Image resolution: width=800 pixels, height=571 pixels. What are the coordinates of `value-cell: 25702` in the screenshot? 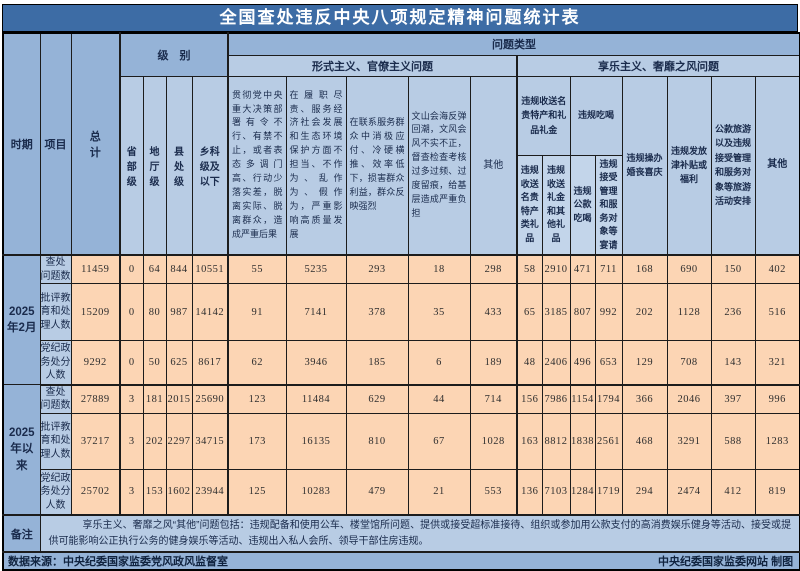 It's located at (95, 492).